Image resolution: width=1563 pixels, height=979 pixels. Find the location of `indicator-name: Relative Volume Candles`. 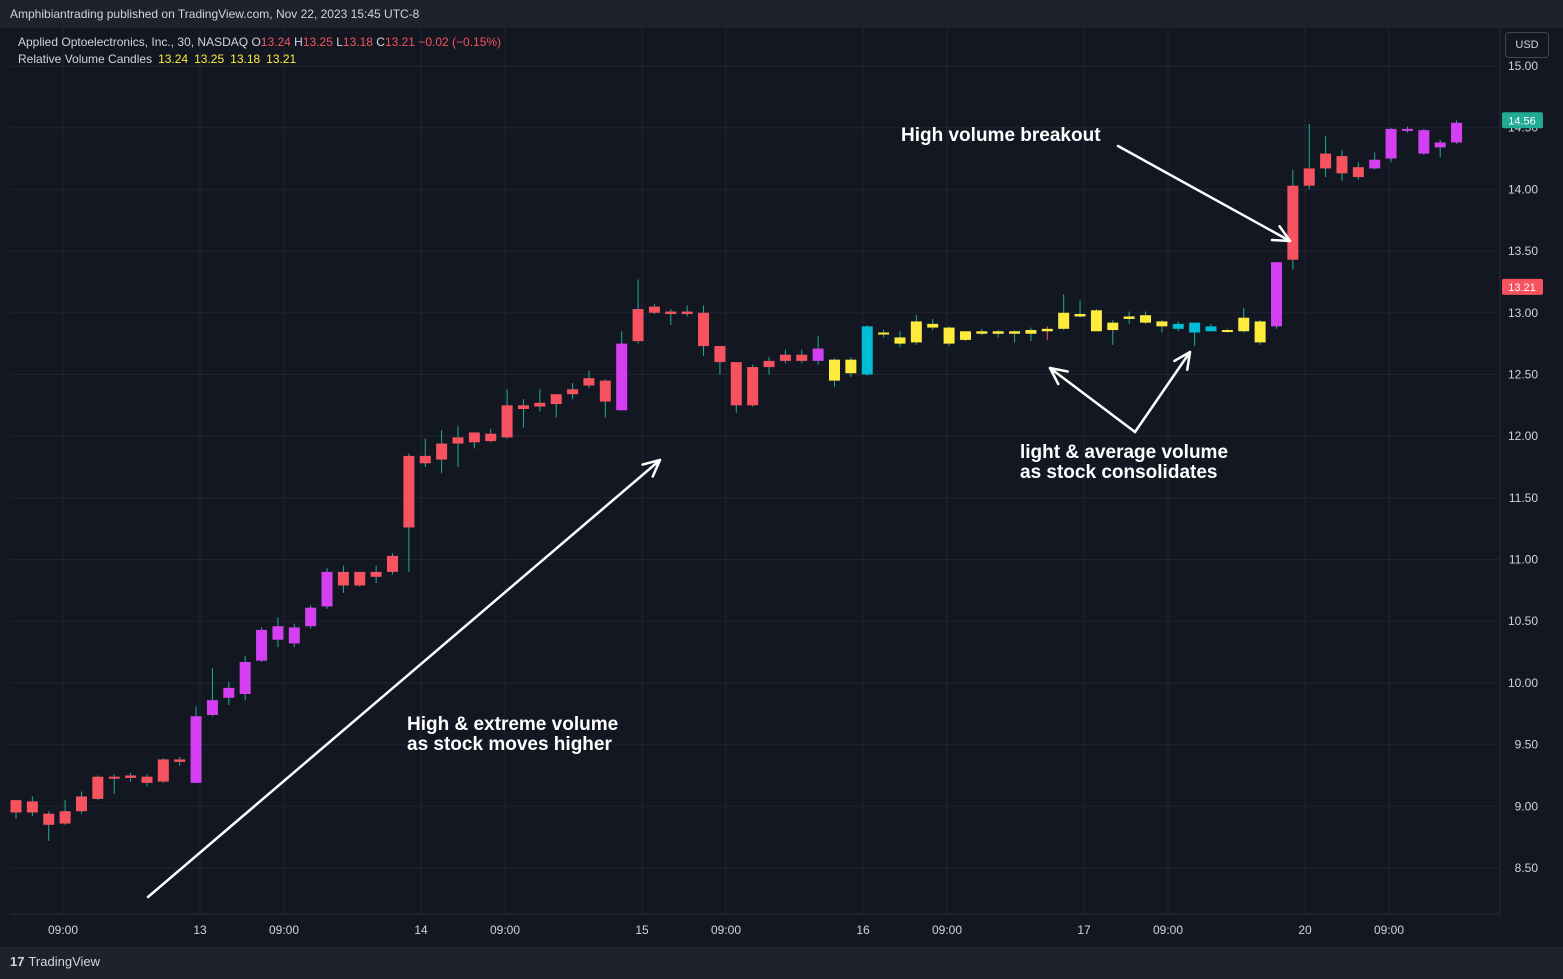

indicator-name: Relative Volume Candles is located at coordinates (85, 59).